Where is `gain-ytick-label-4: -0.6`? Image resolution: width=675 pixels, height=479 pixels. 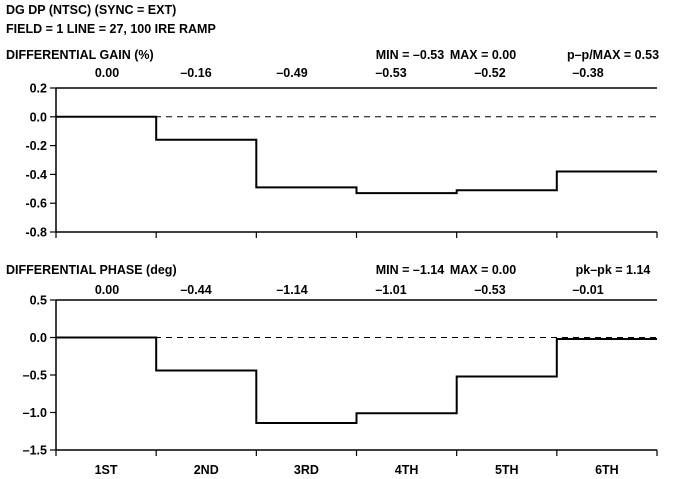 gain-ytick-label-4: -0.6 is located at coordinates (36, 204).